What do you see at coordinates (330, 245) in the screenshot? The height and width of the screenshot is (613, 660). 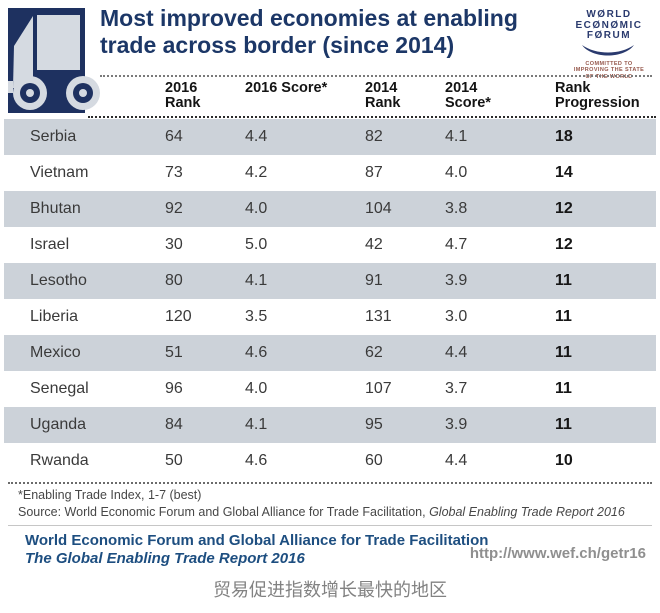 I see `table-row: Israel 30 5.0 42 4.7 12` at bounding box center [330, 245].